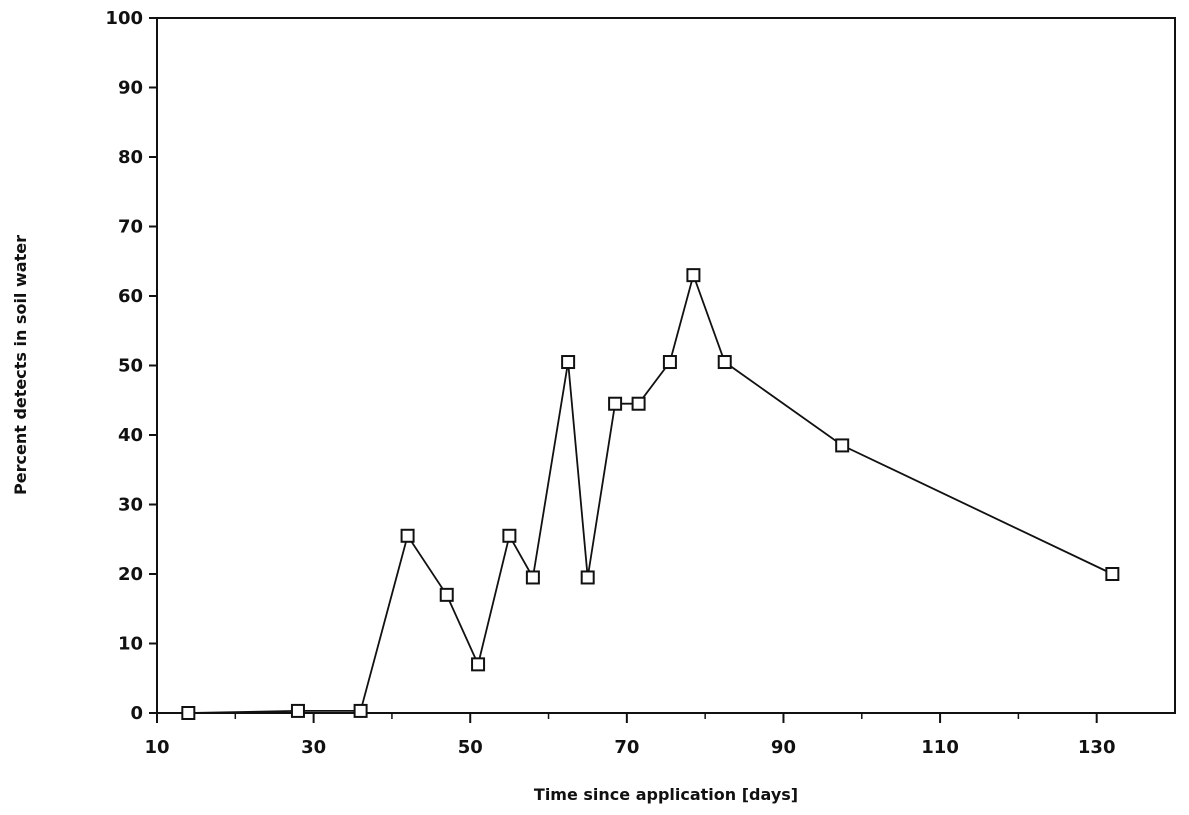  Describe the element at coordinates (156, 747) in the screenshot. I see `x-tick-label: 10` at that location.